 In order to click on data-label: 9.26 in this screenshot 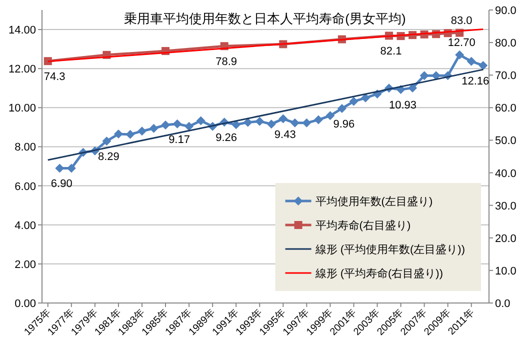, I will do `click(227, 138)`.